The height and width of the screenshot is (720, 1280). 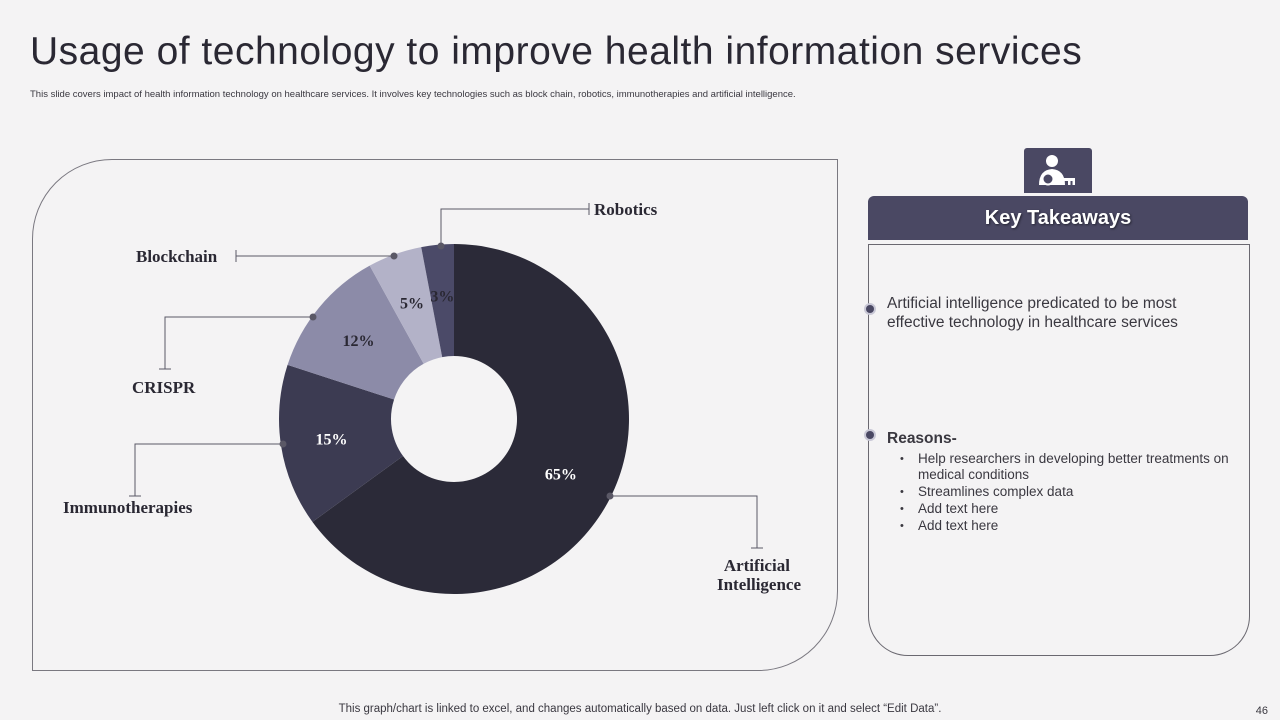 What do you see at coordinates (1261, 711) in the screenshot?
I see `page-number: 46` at bounding box center [1261, 711].